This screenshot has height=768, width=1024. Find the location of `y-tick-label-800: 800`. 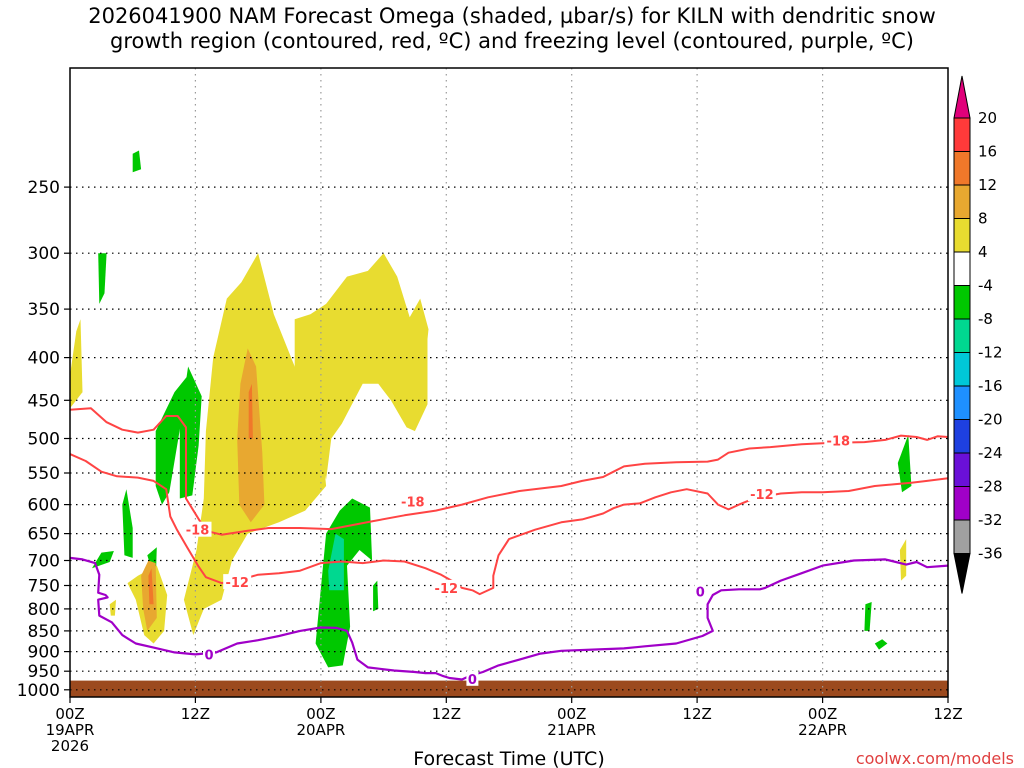

y-tick-label-800: 800 is located at coordinates (44, 610).